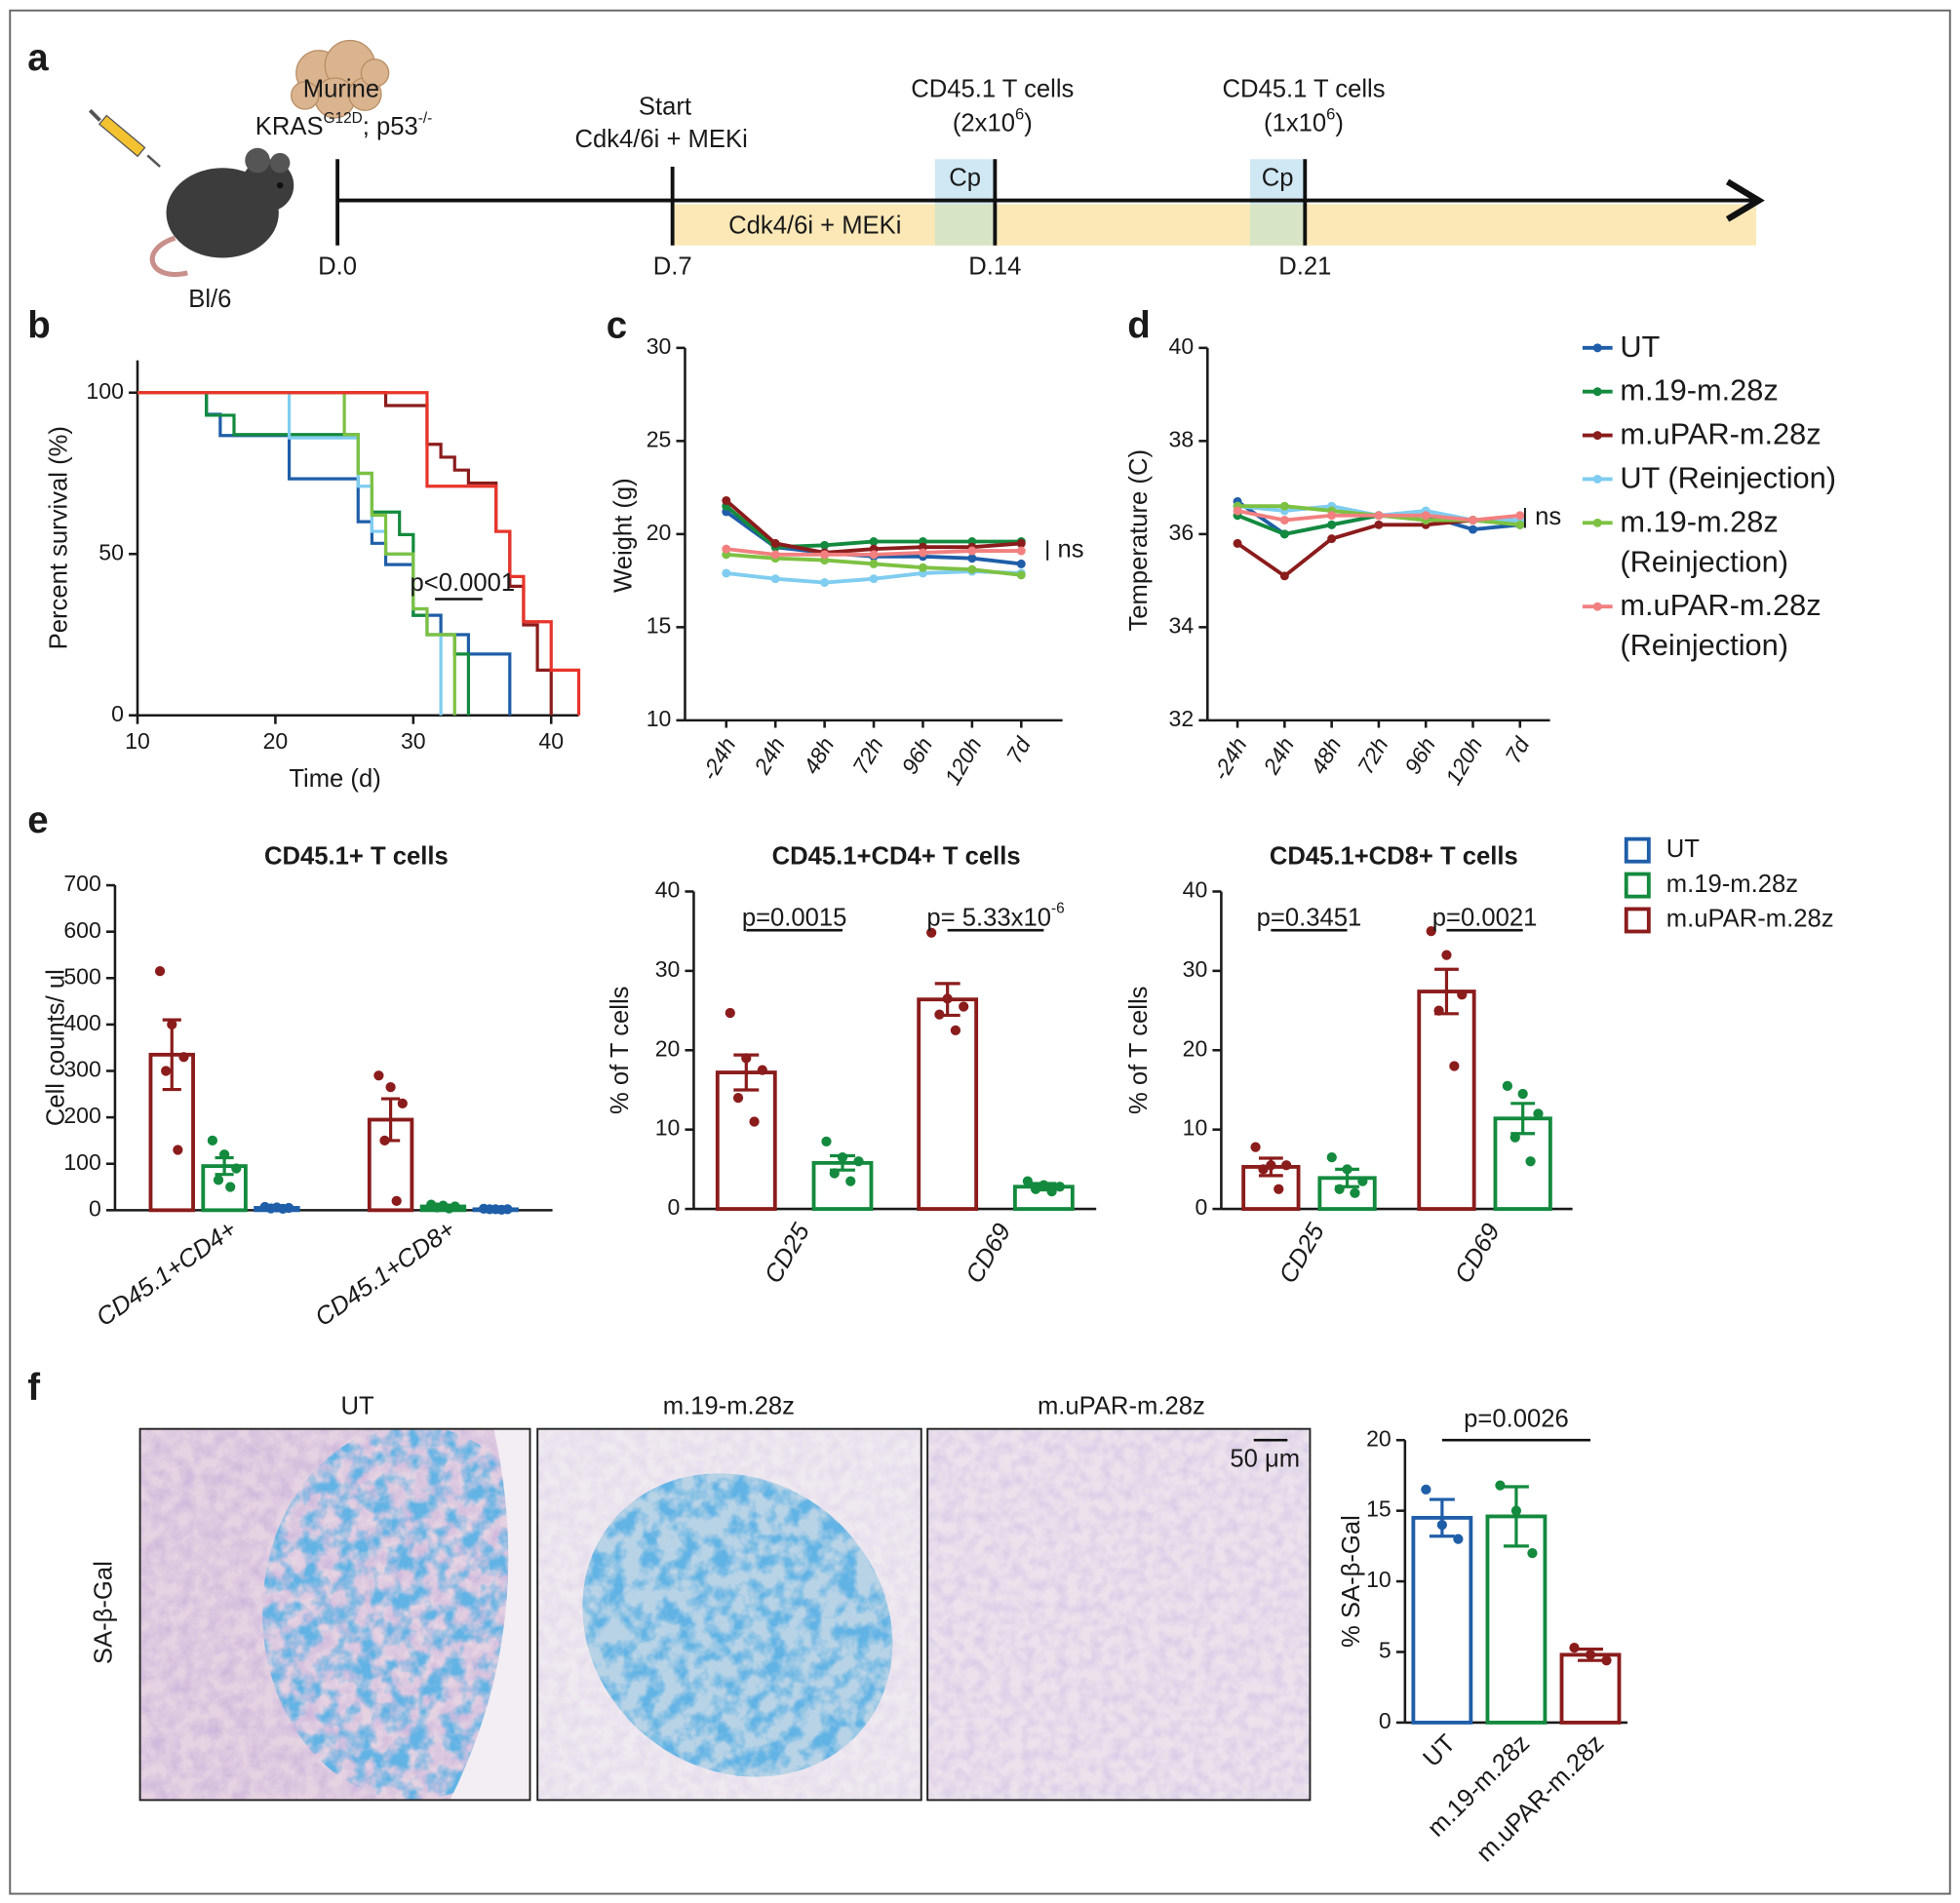 This screenshot has height=1903, width=1960. What do you see at coordinates (1765, 543) in the screenshot?
I see `legend-entry: m.19-m.28z (Reinjection)` at bounding box center [1765, 543].